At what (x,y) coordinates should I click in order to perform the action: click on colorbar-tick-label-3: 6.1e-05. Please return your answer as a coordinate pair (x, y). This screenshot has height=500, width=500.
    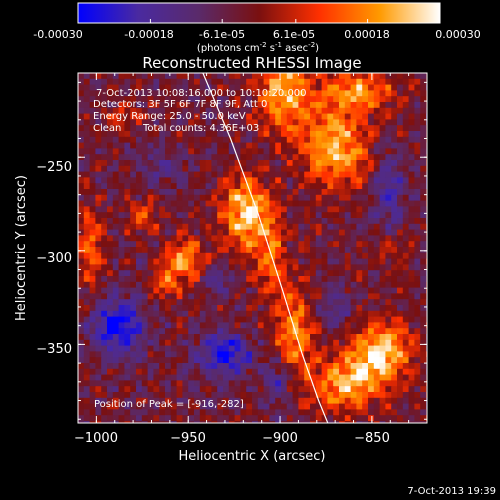
    Looking at the image, I should click on (294, 34).